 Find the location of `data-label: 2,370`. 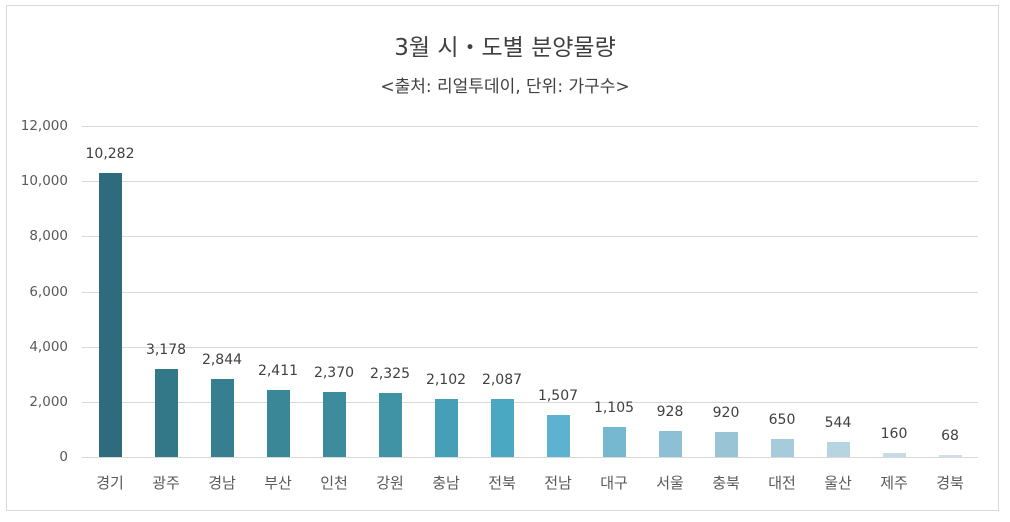

data-label: 2,370 is located at coordinates (334, 372).